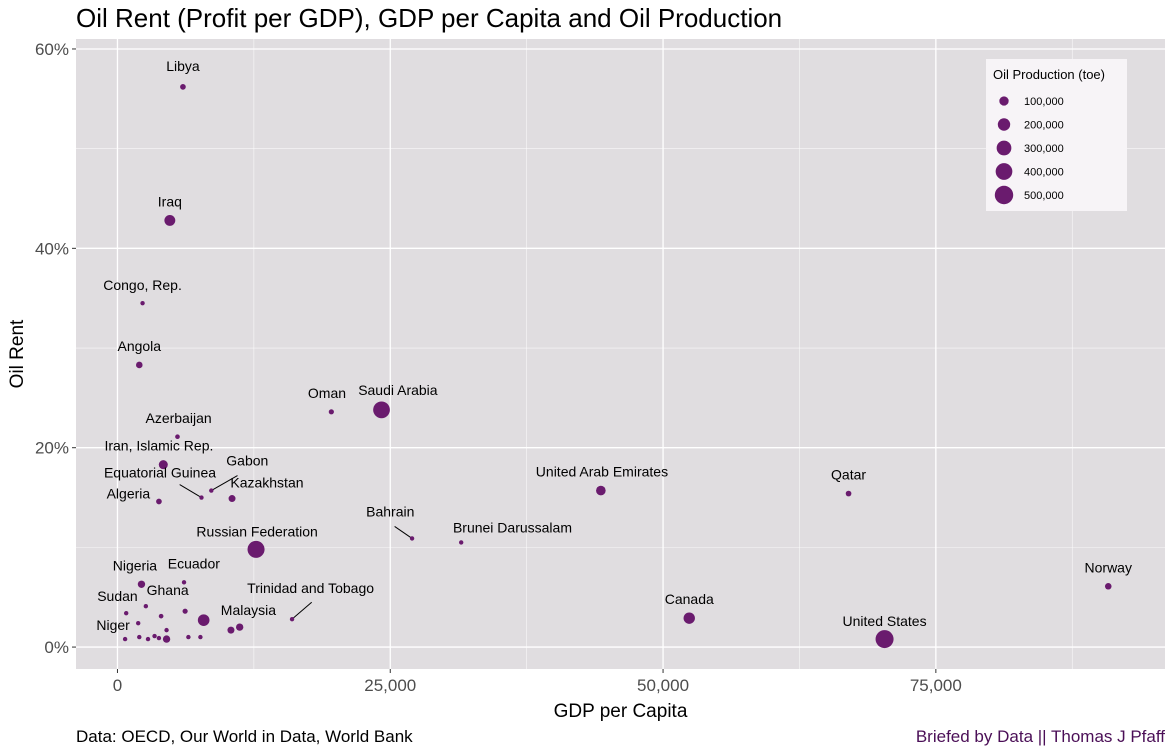  What do you see at coordinates (177, 437) in the screenshot?
I see `point-azerbaijan` at bounding box center [177, 437].